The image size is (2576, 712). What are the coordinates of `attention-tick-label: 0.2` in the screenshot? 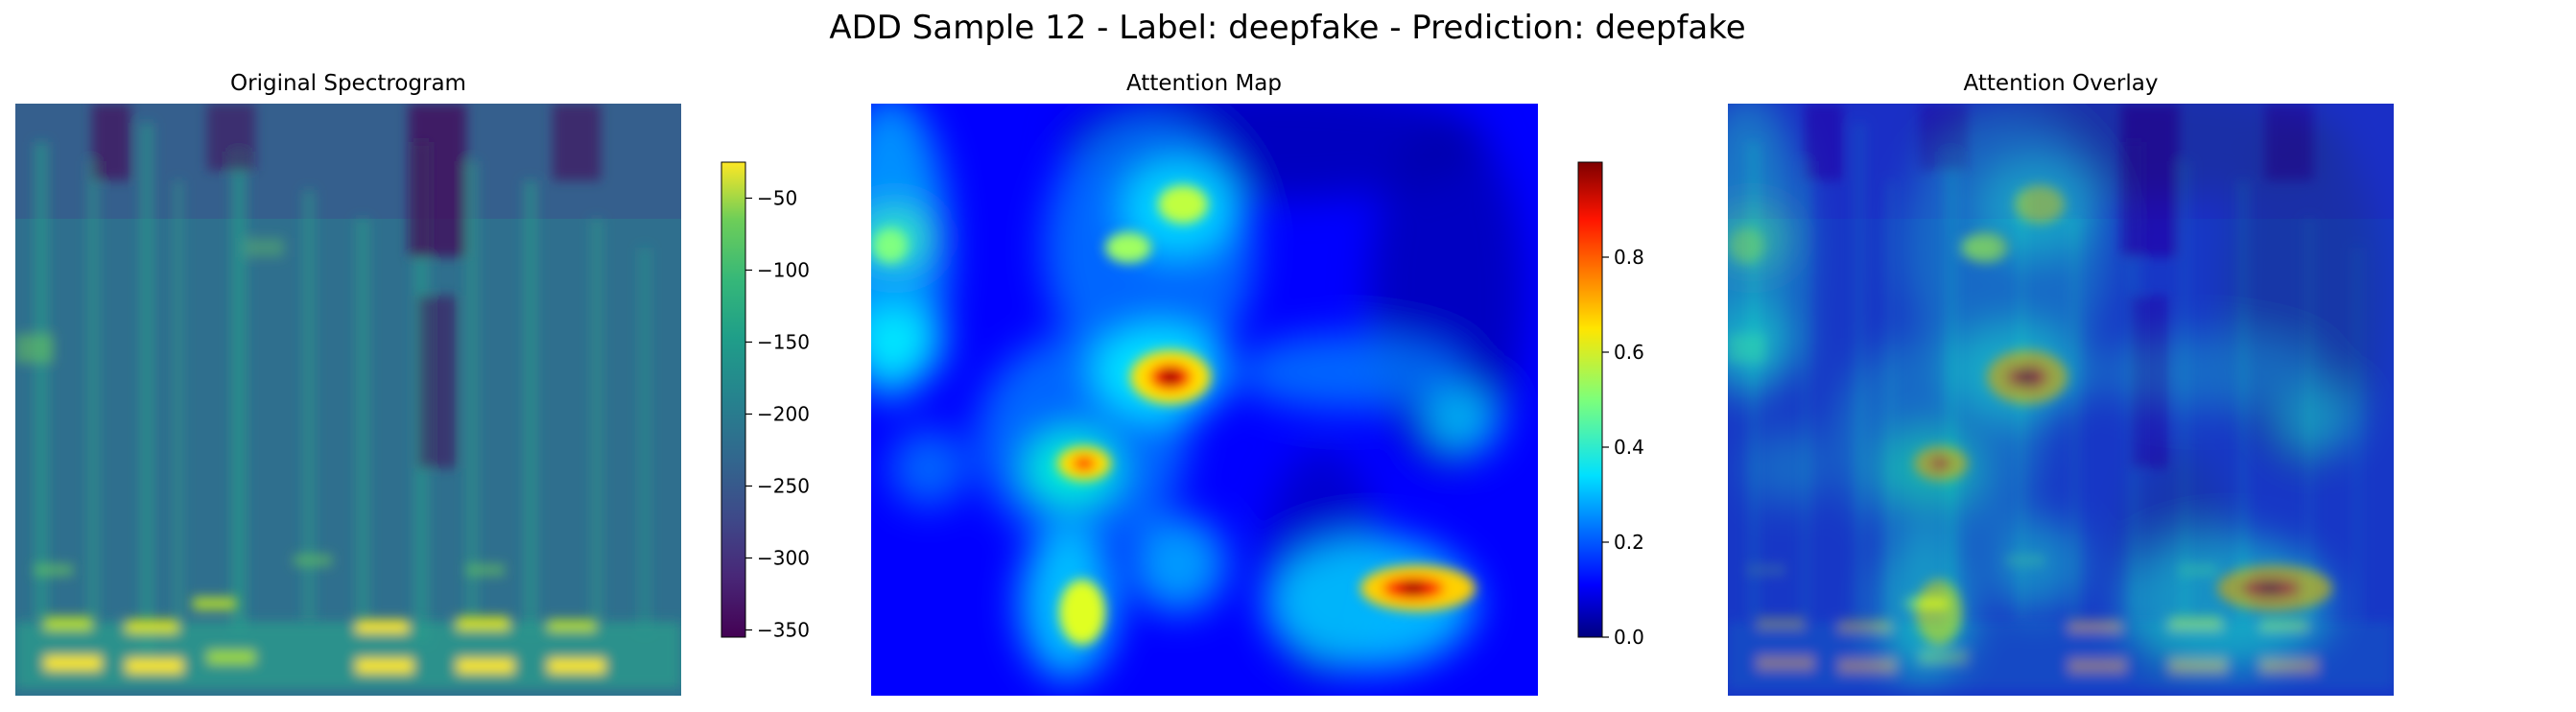 It's located at (1629, 542).